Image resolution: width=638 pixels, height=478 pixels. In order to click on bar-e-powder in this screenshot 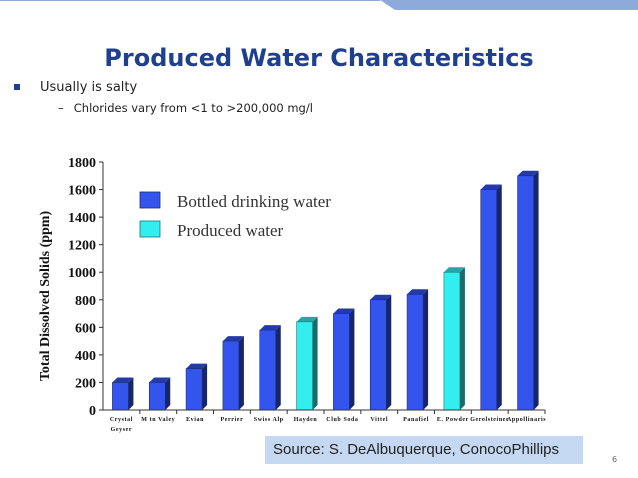, I will do `click(454, 339)`.